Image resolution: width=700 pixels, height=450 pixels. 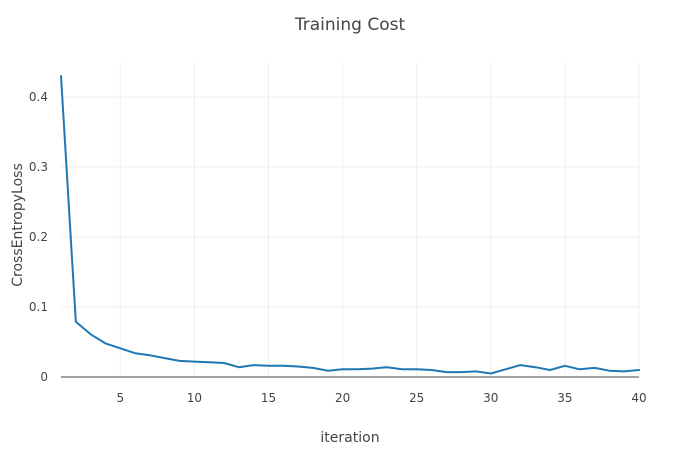 I want to click on y-tick-label: 0, so click(x=44, y=377).